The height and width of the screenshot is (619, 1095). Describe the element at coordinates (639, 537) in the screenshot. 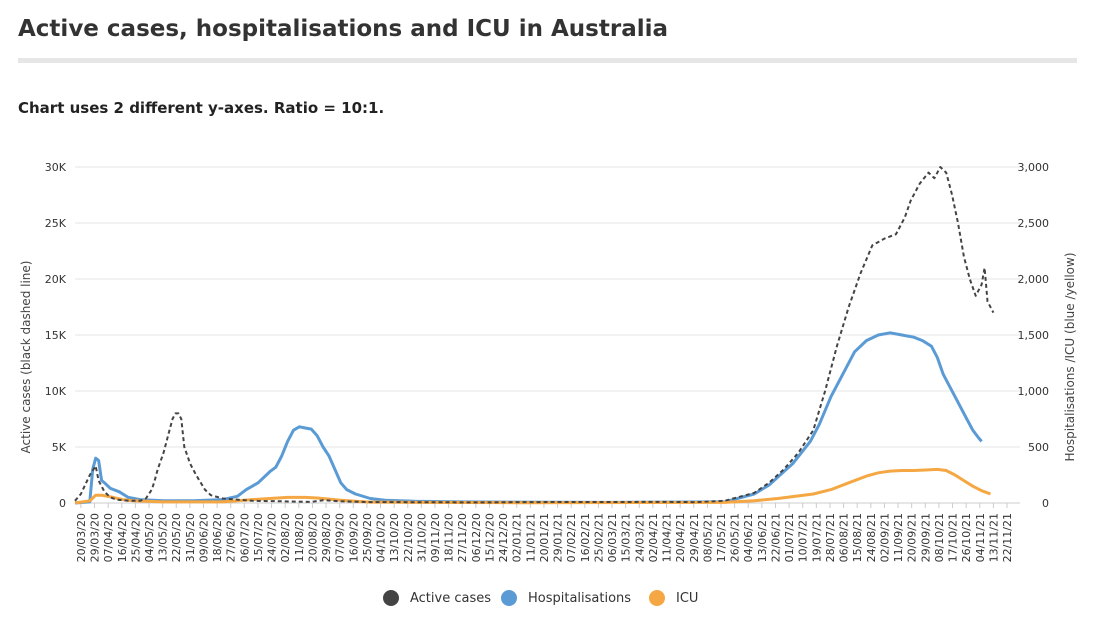

I see `x-tick-label: 24/03/21` at that location.